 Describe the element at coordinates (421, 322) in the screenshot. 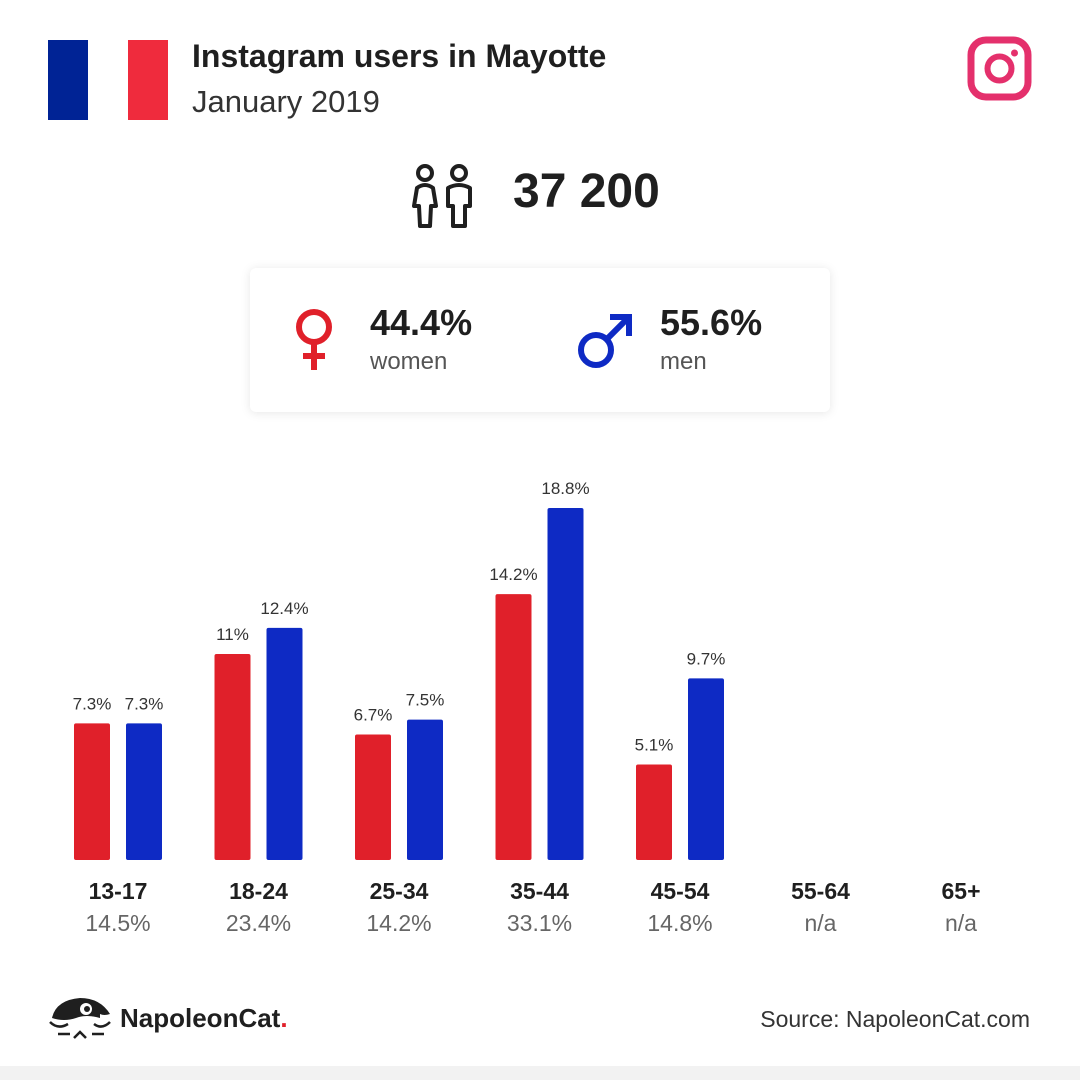

I see `women-percent: 44.4%` at that location.